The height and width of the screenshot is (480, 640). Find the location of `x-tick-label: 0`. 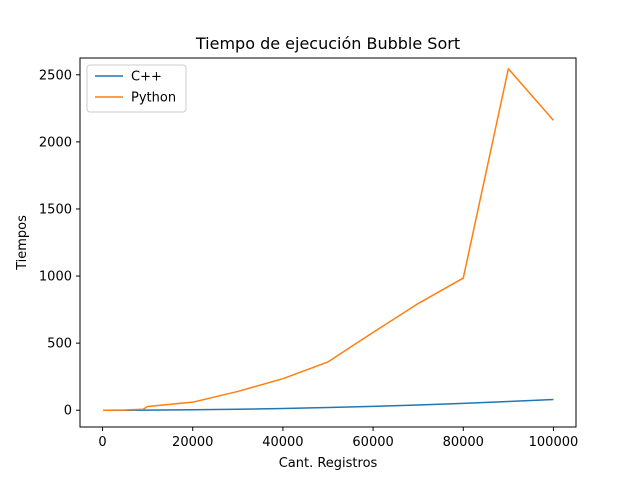

x-tick-label: 0 is located at coordinates (102, 442).